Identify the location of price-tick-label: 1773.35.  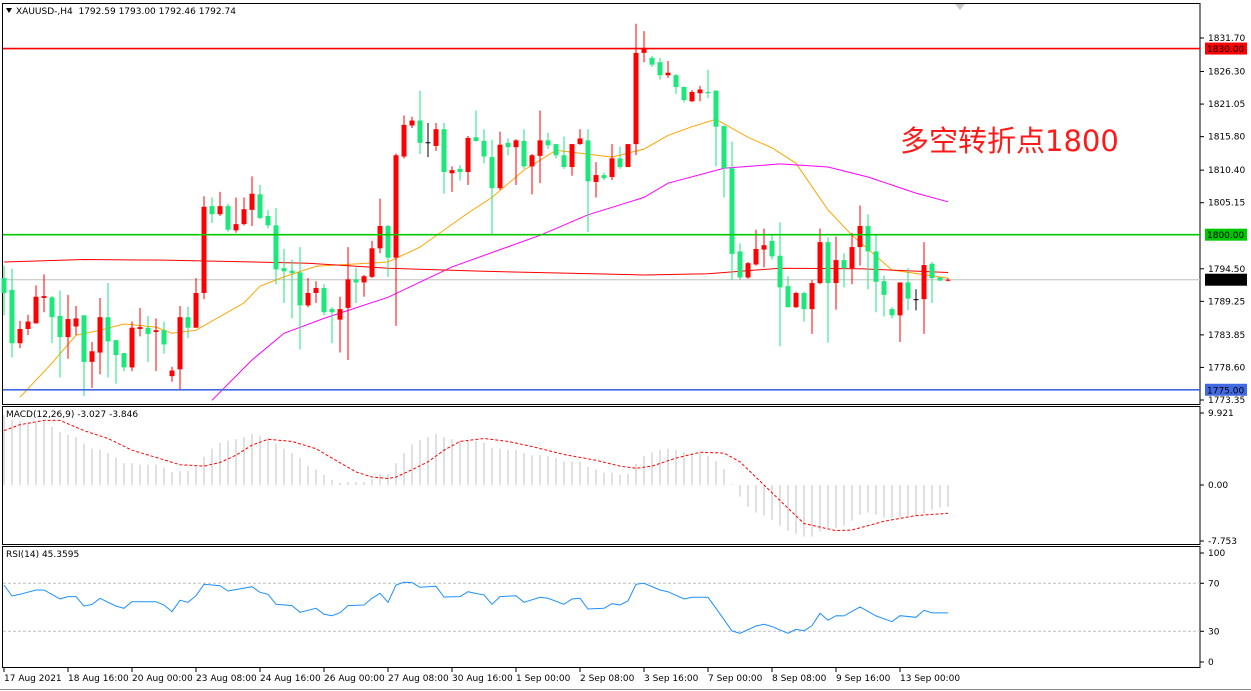
(1226, 401).